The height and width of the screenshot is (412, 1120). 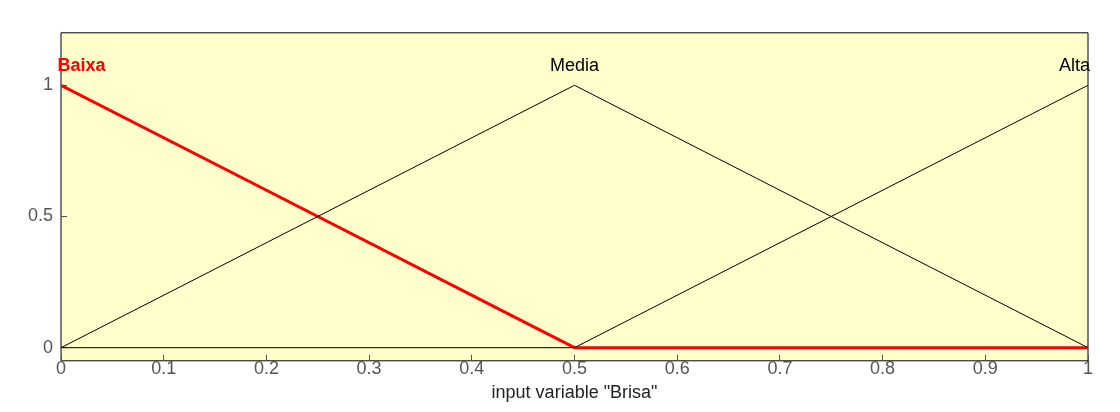 What do you see at coordinates (369, 367) in the screenshot?
I see `x-tick-label: 0.3` at bounding box center [369, 367].